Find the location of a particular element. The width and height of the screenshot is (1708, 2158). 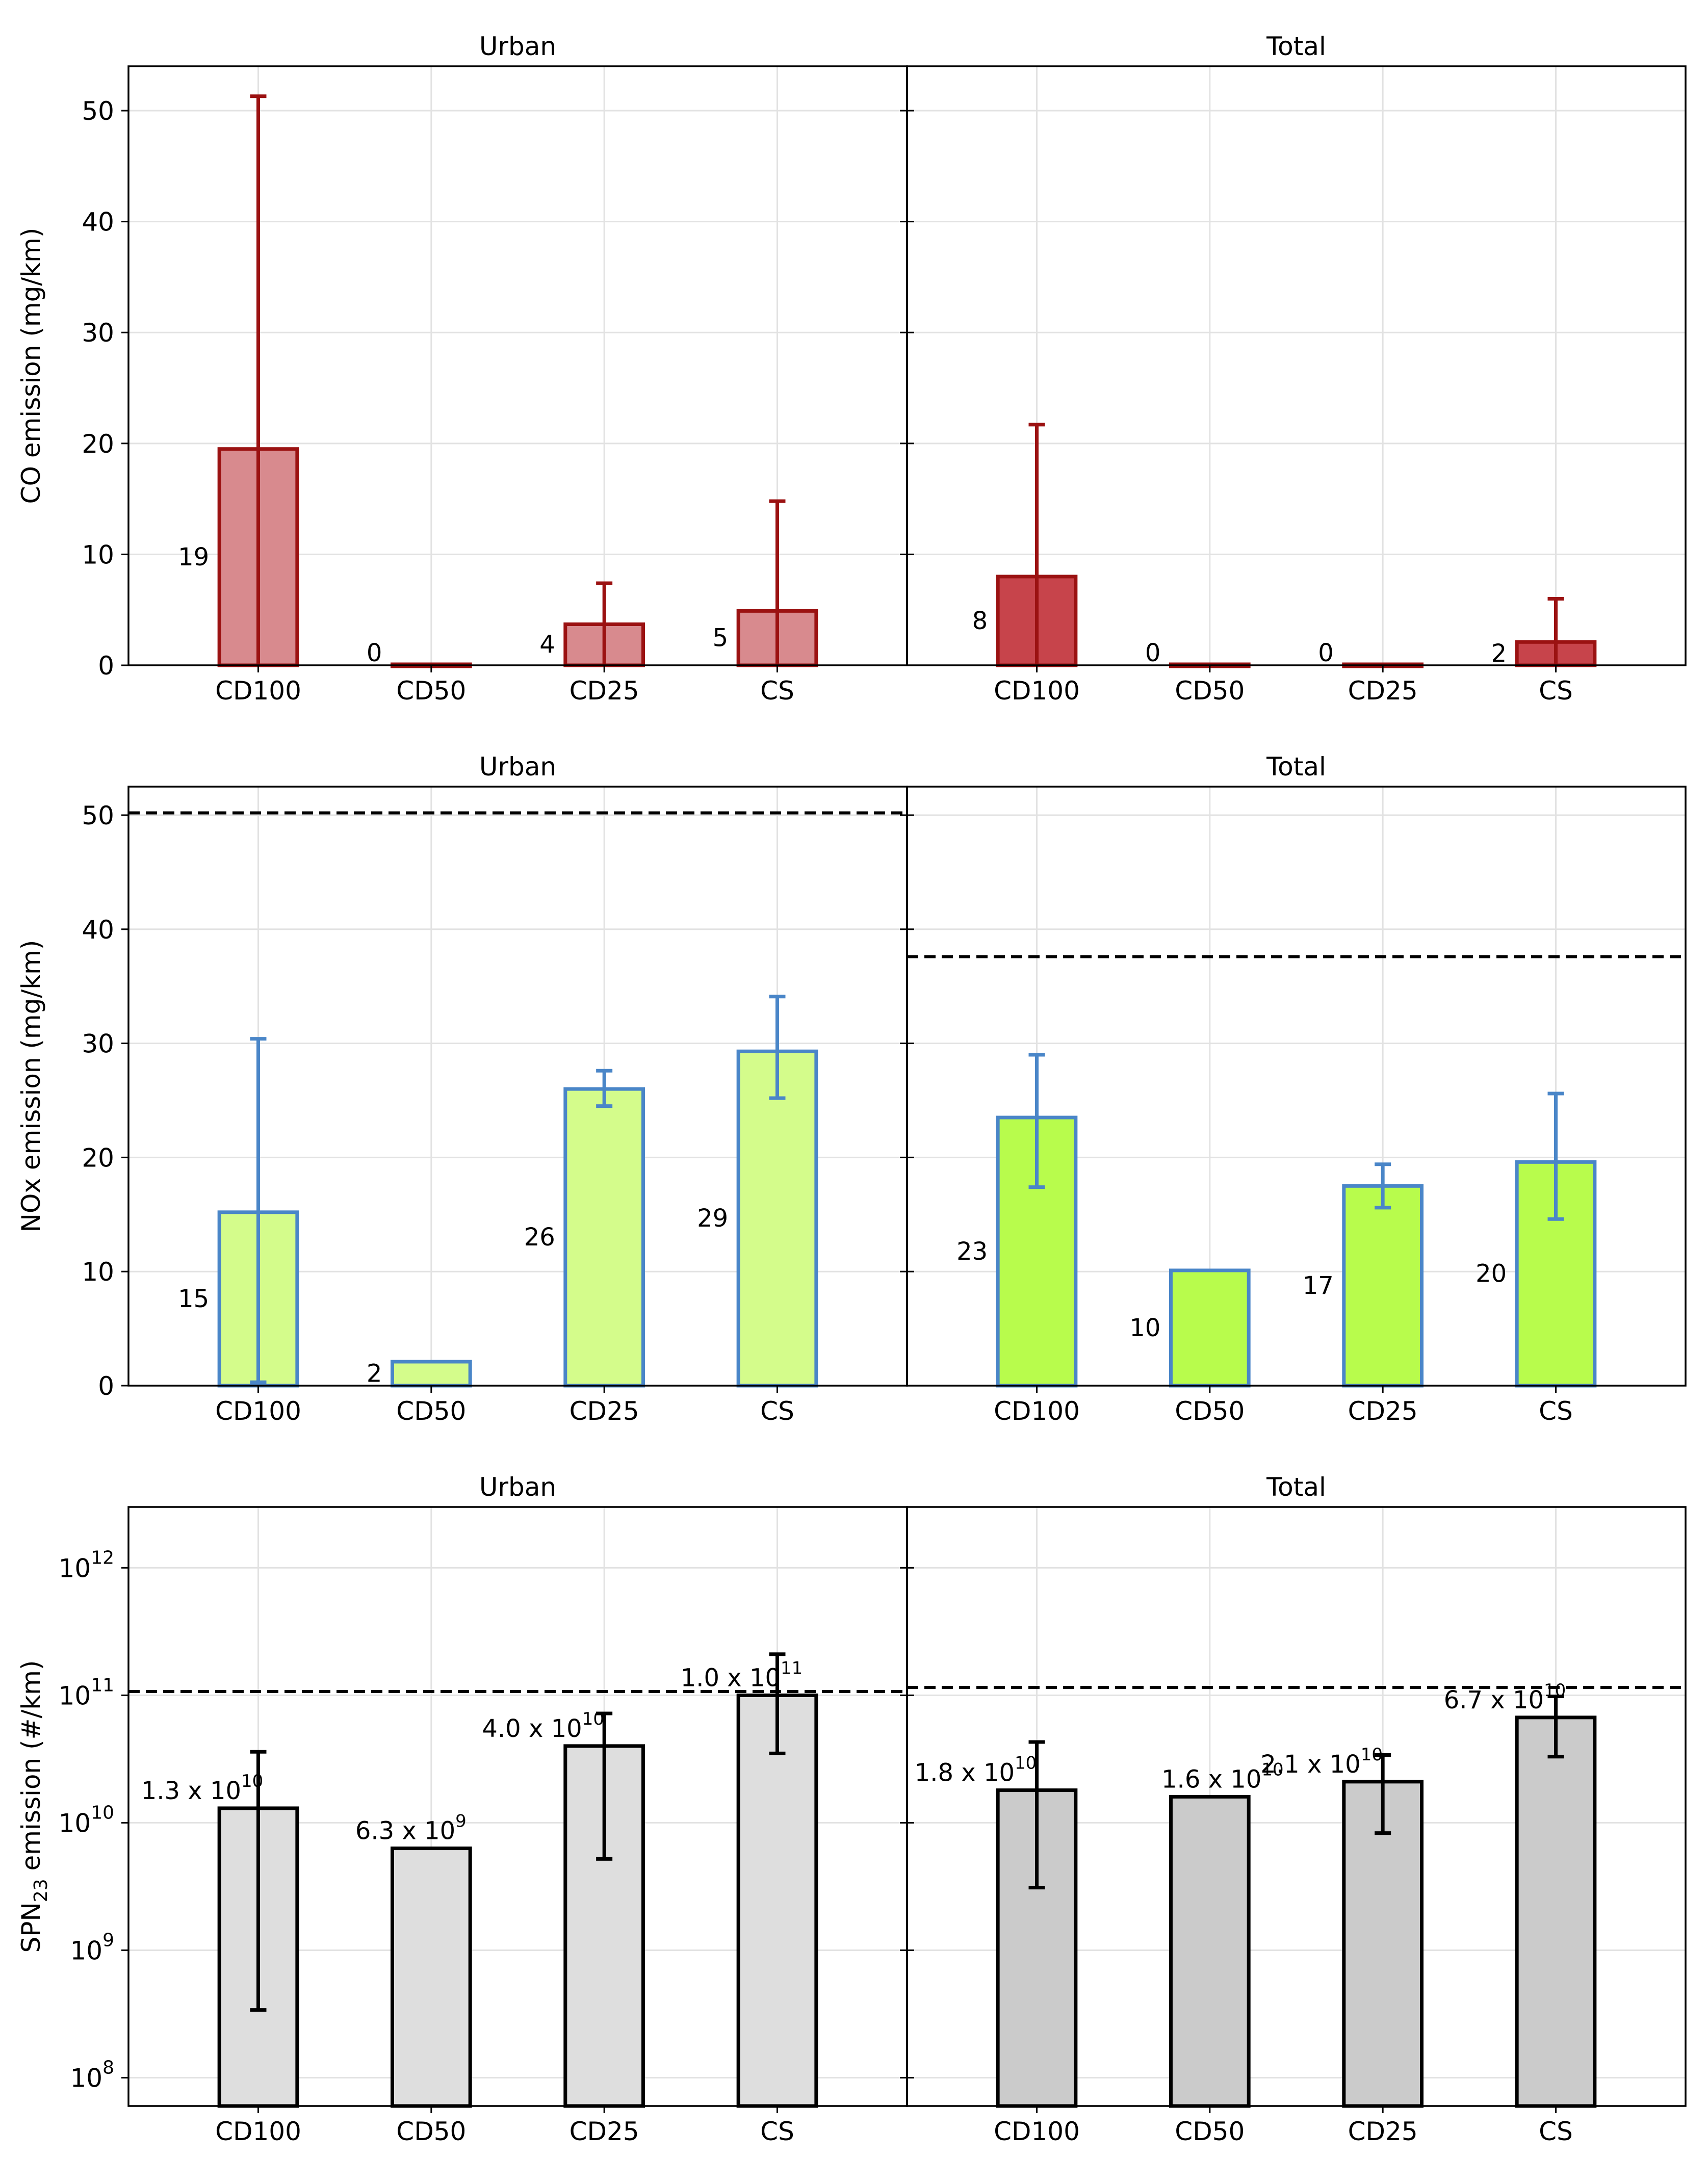

value-label-cs: 5 is located at coordinates (721, 638).